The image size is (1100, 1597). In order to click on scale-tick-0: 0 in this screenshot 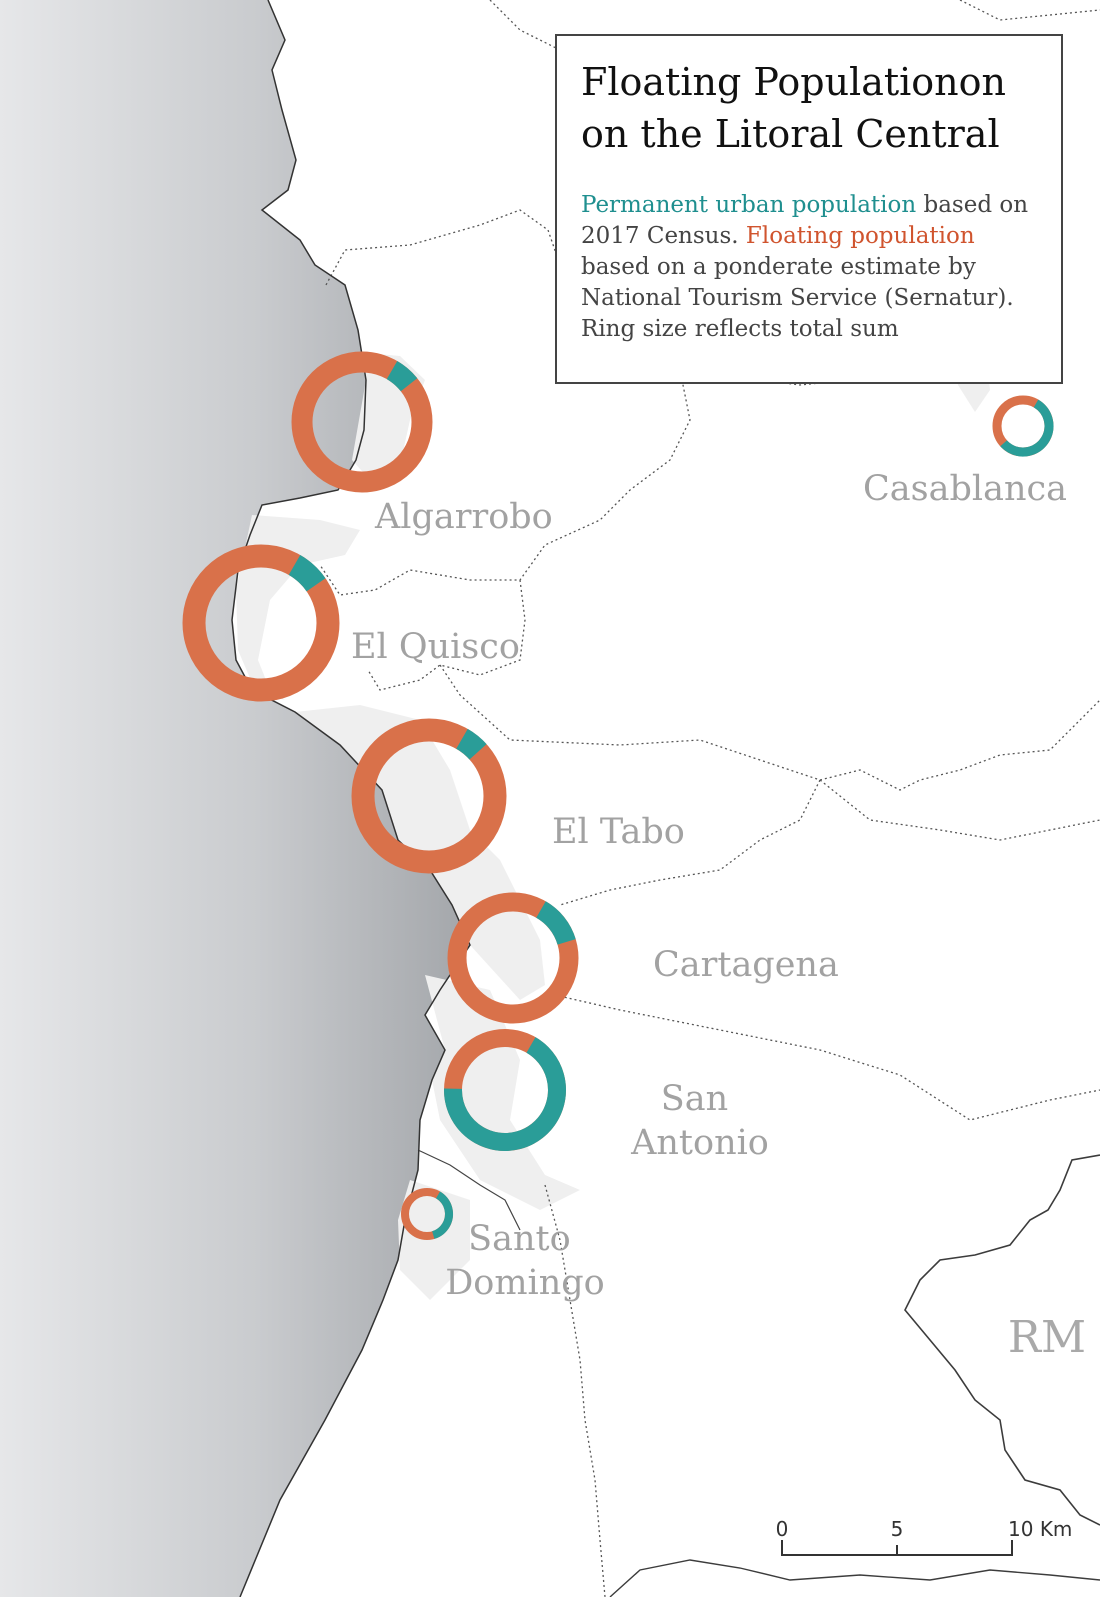, I will do `click(782, 1529)`.